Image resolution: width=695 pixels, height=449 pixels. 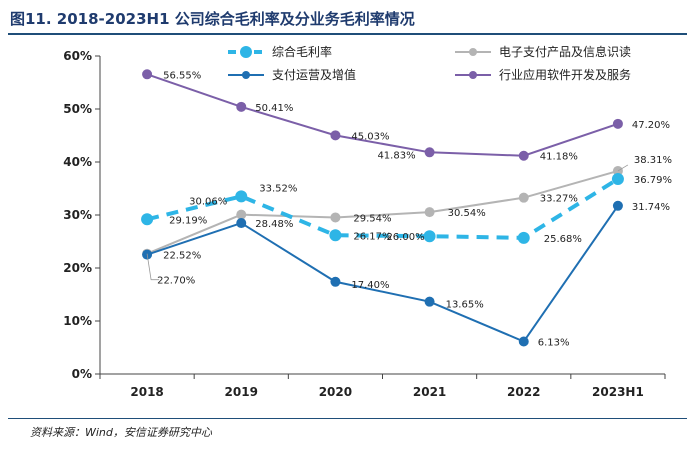 What do you see at coordinates (241, 392) in the screenshot?
I see `x-tick-label: 2019` at bounding box center [241, 392].